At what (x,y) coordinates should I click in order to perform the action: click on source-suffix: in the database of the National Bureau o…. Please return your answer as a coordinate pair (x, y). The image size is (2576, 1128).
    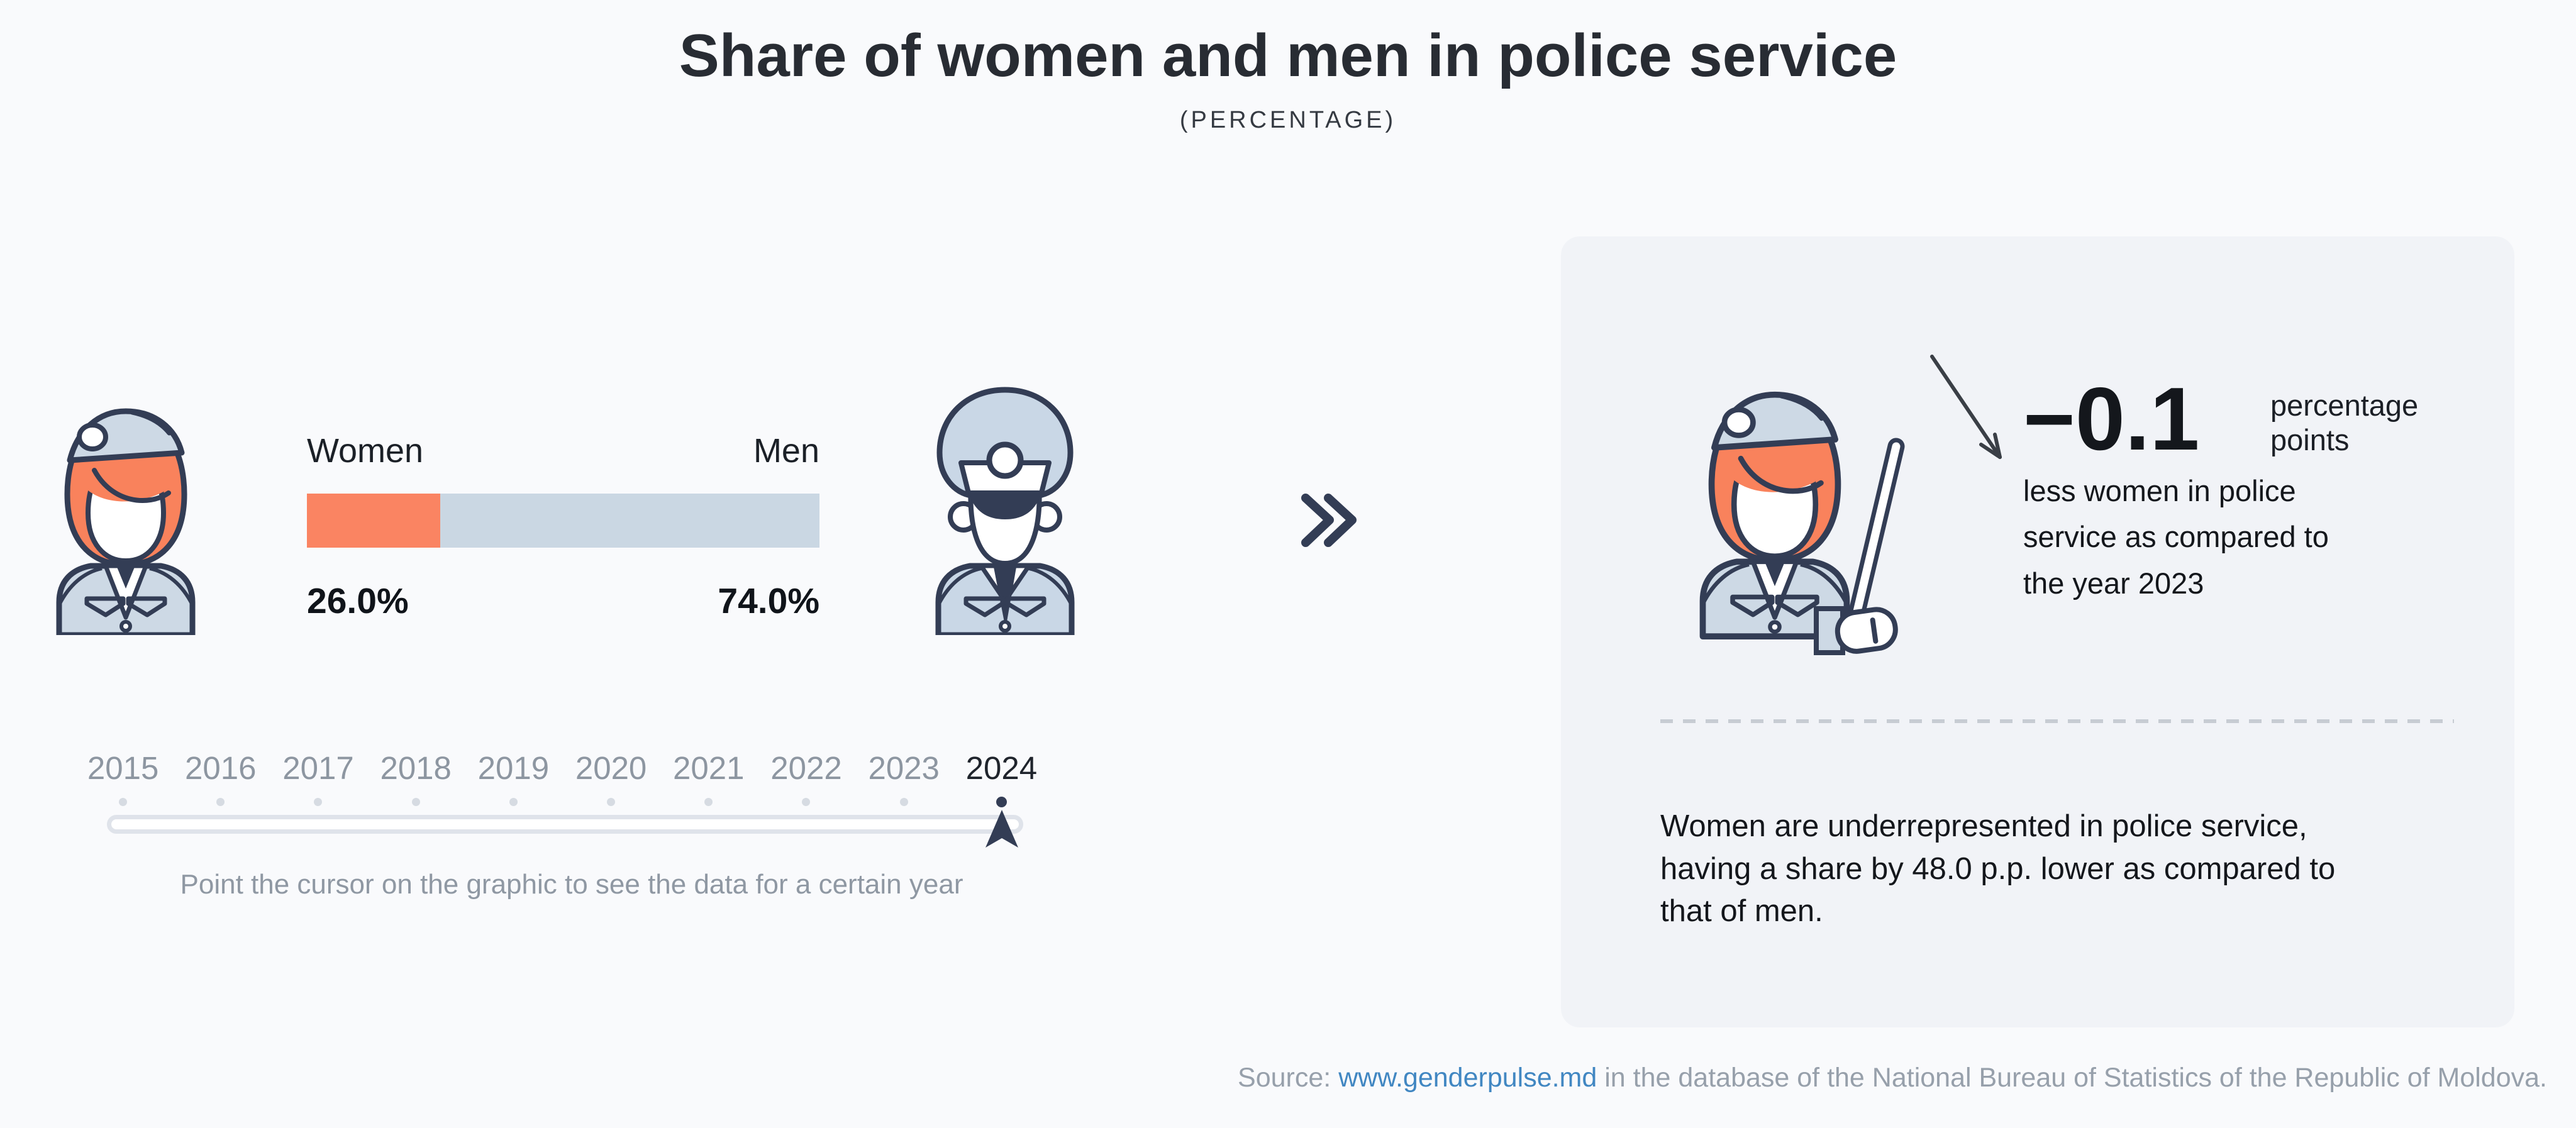
    Looking at the image, I should click on (2072, 1078).